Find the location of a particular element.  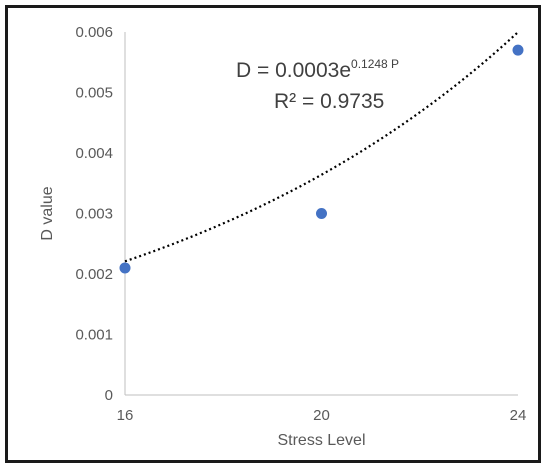

x-tick-label: 20 is located at coordinates (321, 415).